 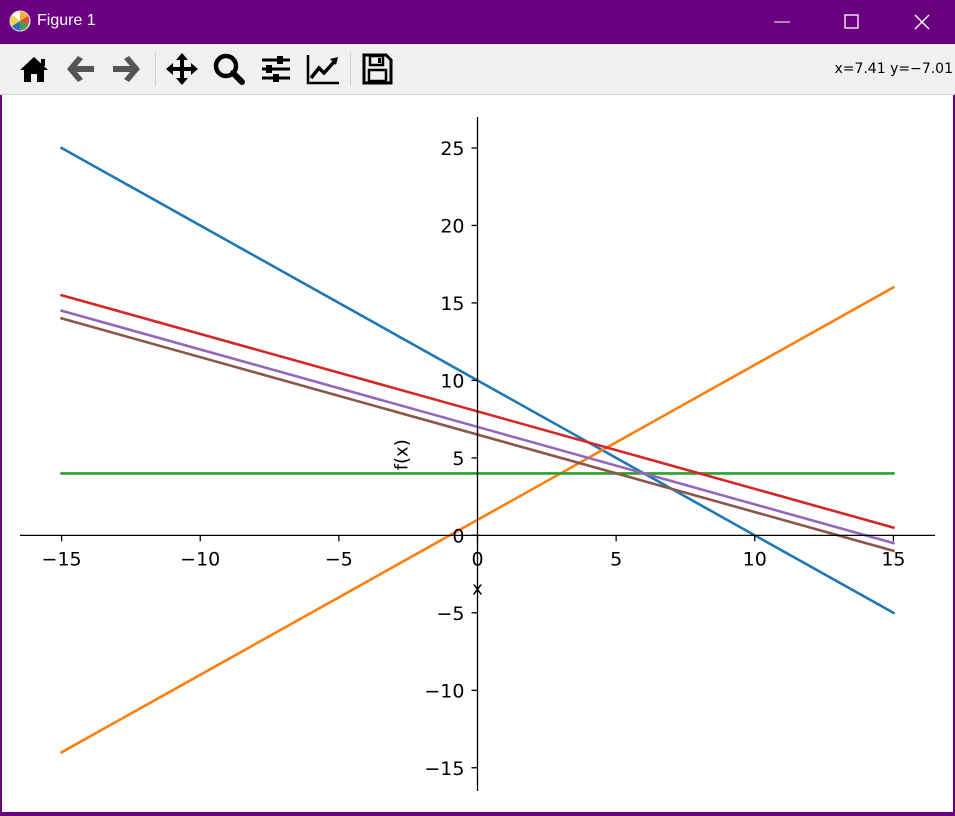 I want to click on forward-button, so click(x=126, y=69).